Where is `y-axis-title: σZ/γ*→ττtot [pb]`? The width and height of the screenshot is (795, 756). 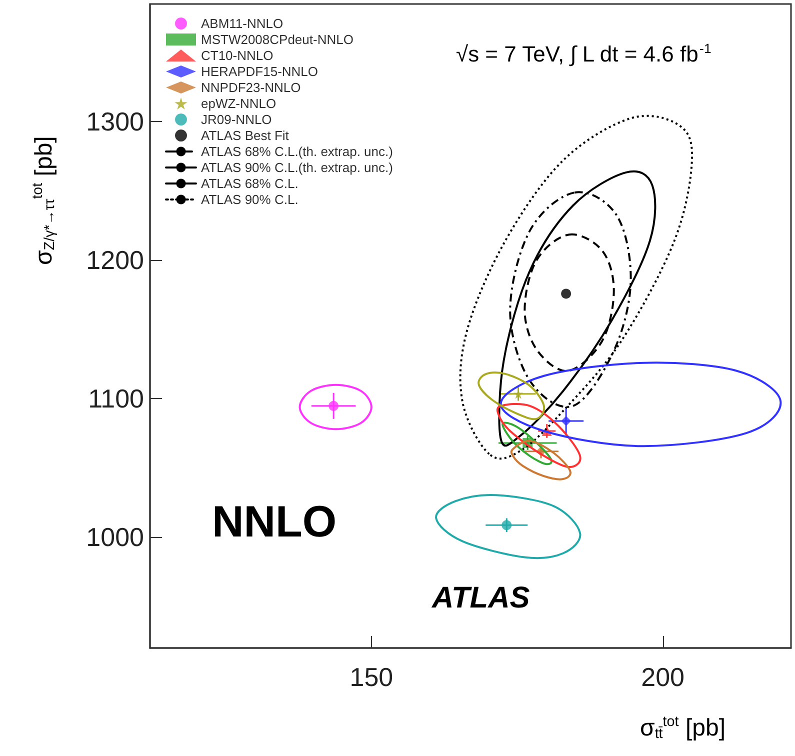 y-axis-title: σZ/γ*→ττtot [pb] is located at coordinates (44, 200).